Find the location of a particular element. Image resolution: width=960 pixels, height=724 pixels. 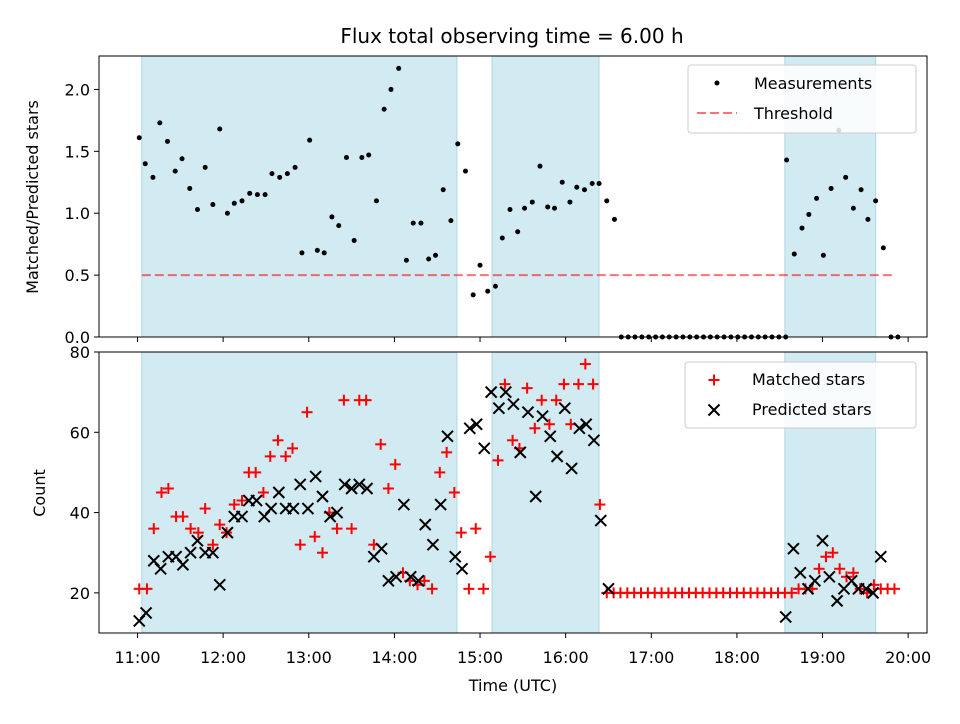

y-tick-label: 20 is located at coordinates (80, 593).